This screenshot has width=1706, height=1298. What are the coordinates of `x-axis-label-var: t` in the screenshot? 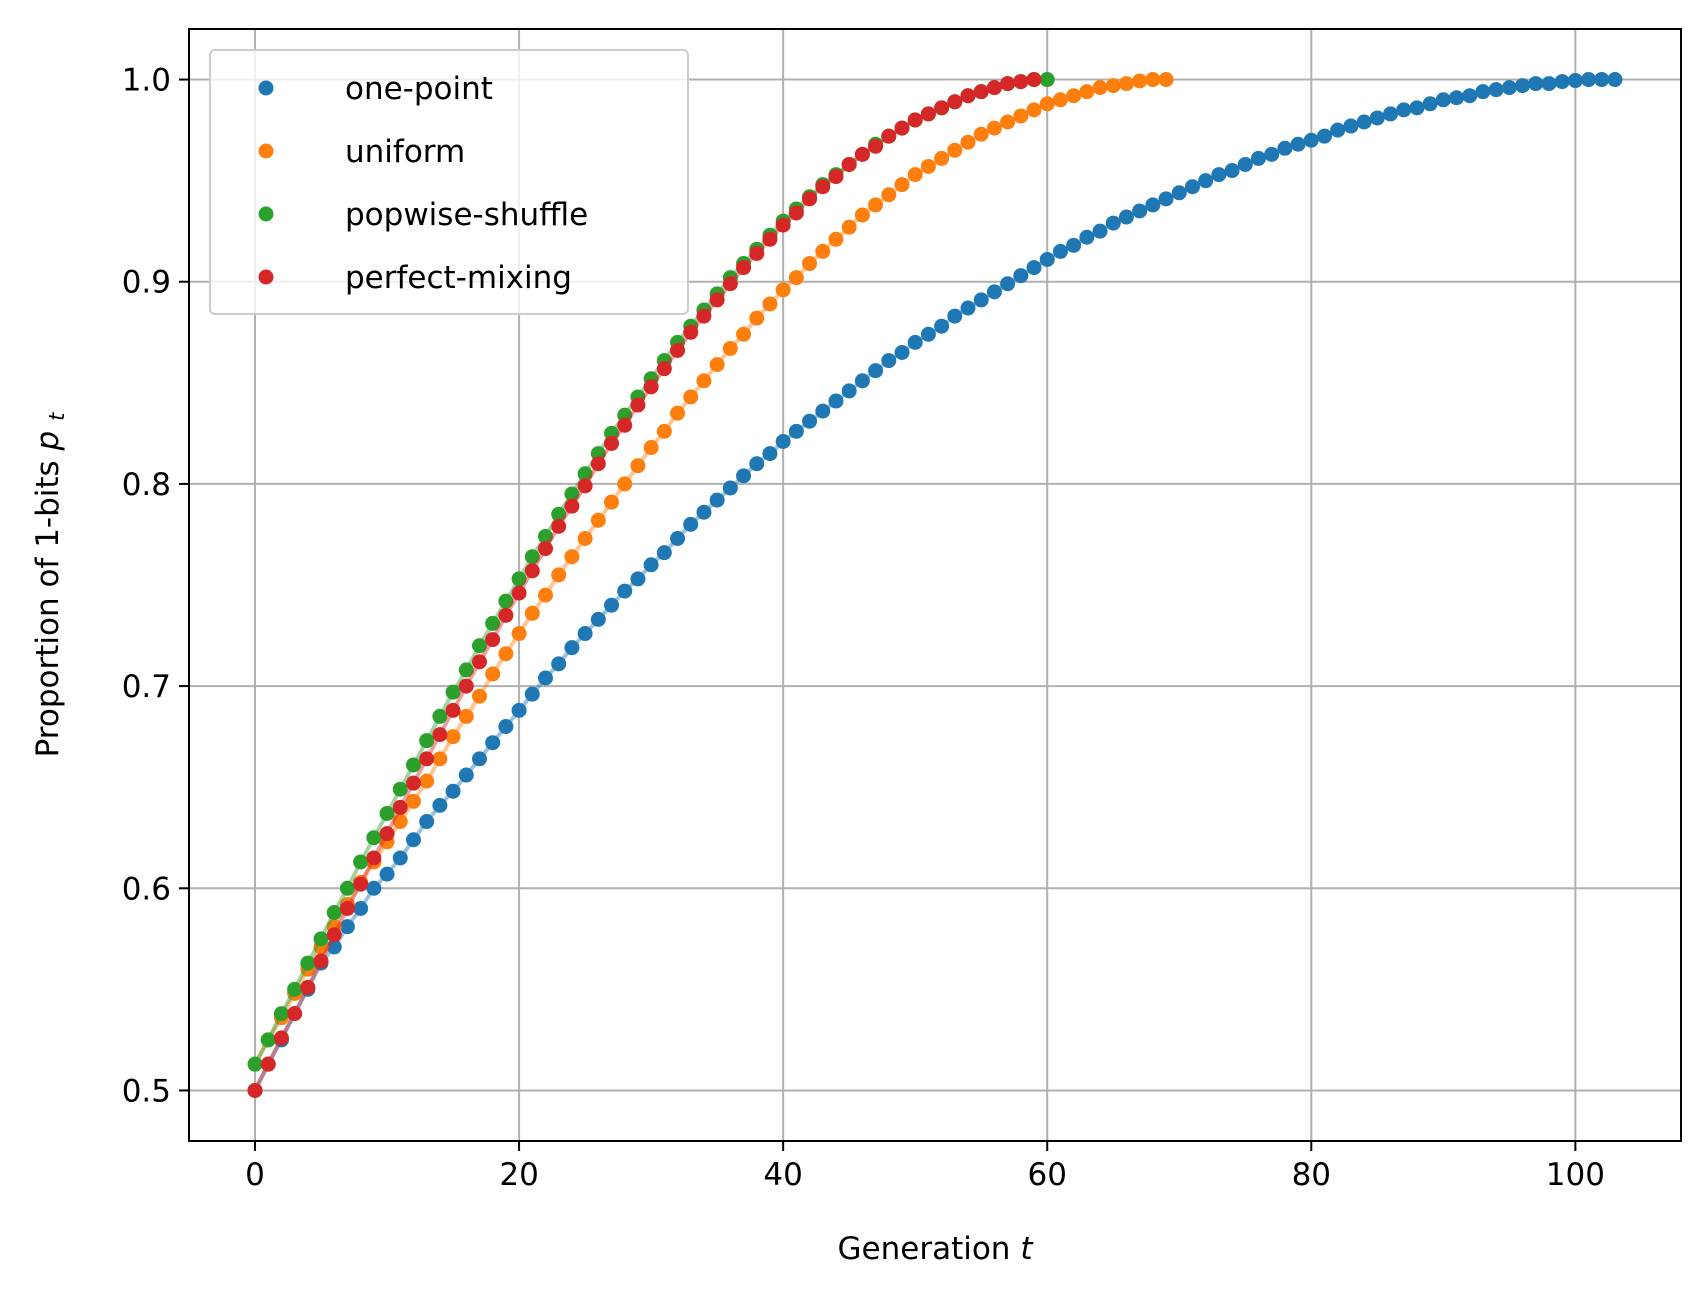 It's located at (1027, 1249).